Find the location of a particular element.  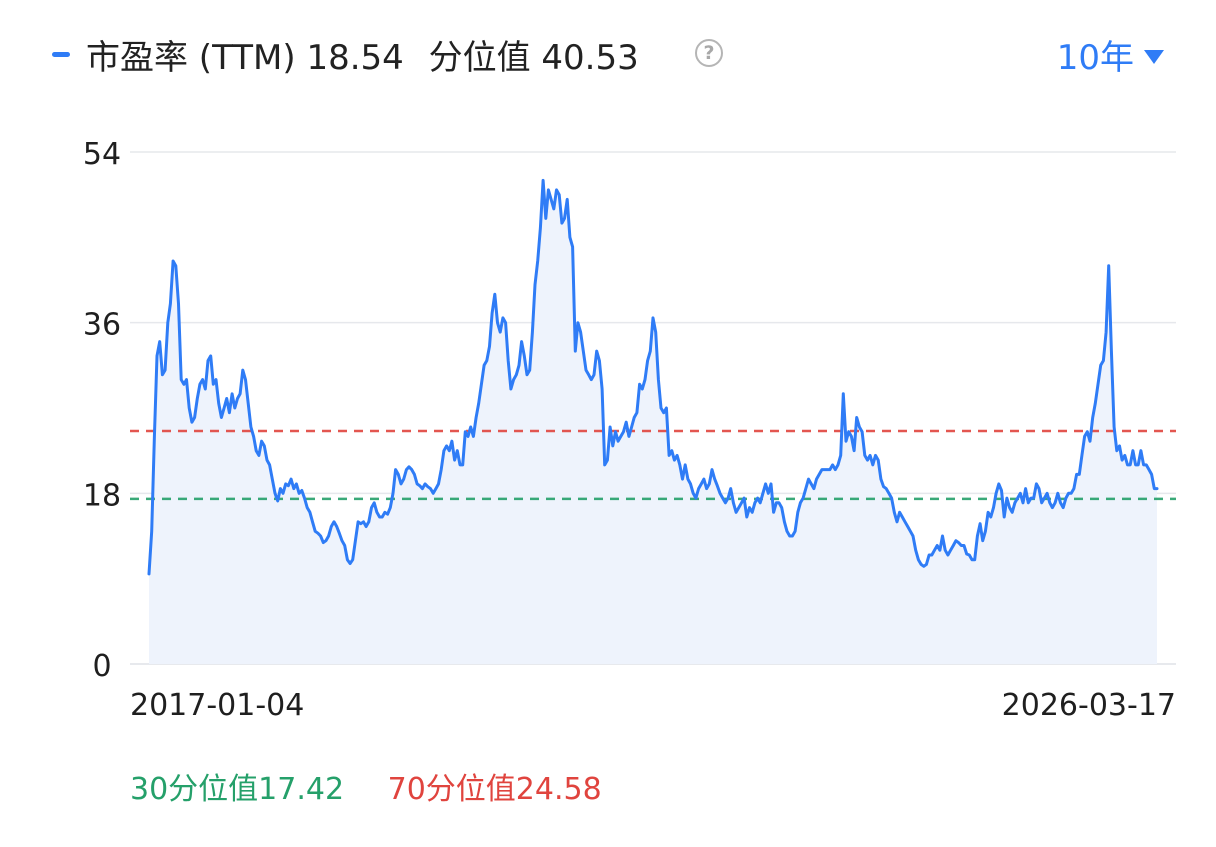

series-legend-marker is located at coordinates (61, 54).